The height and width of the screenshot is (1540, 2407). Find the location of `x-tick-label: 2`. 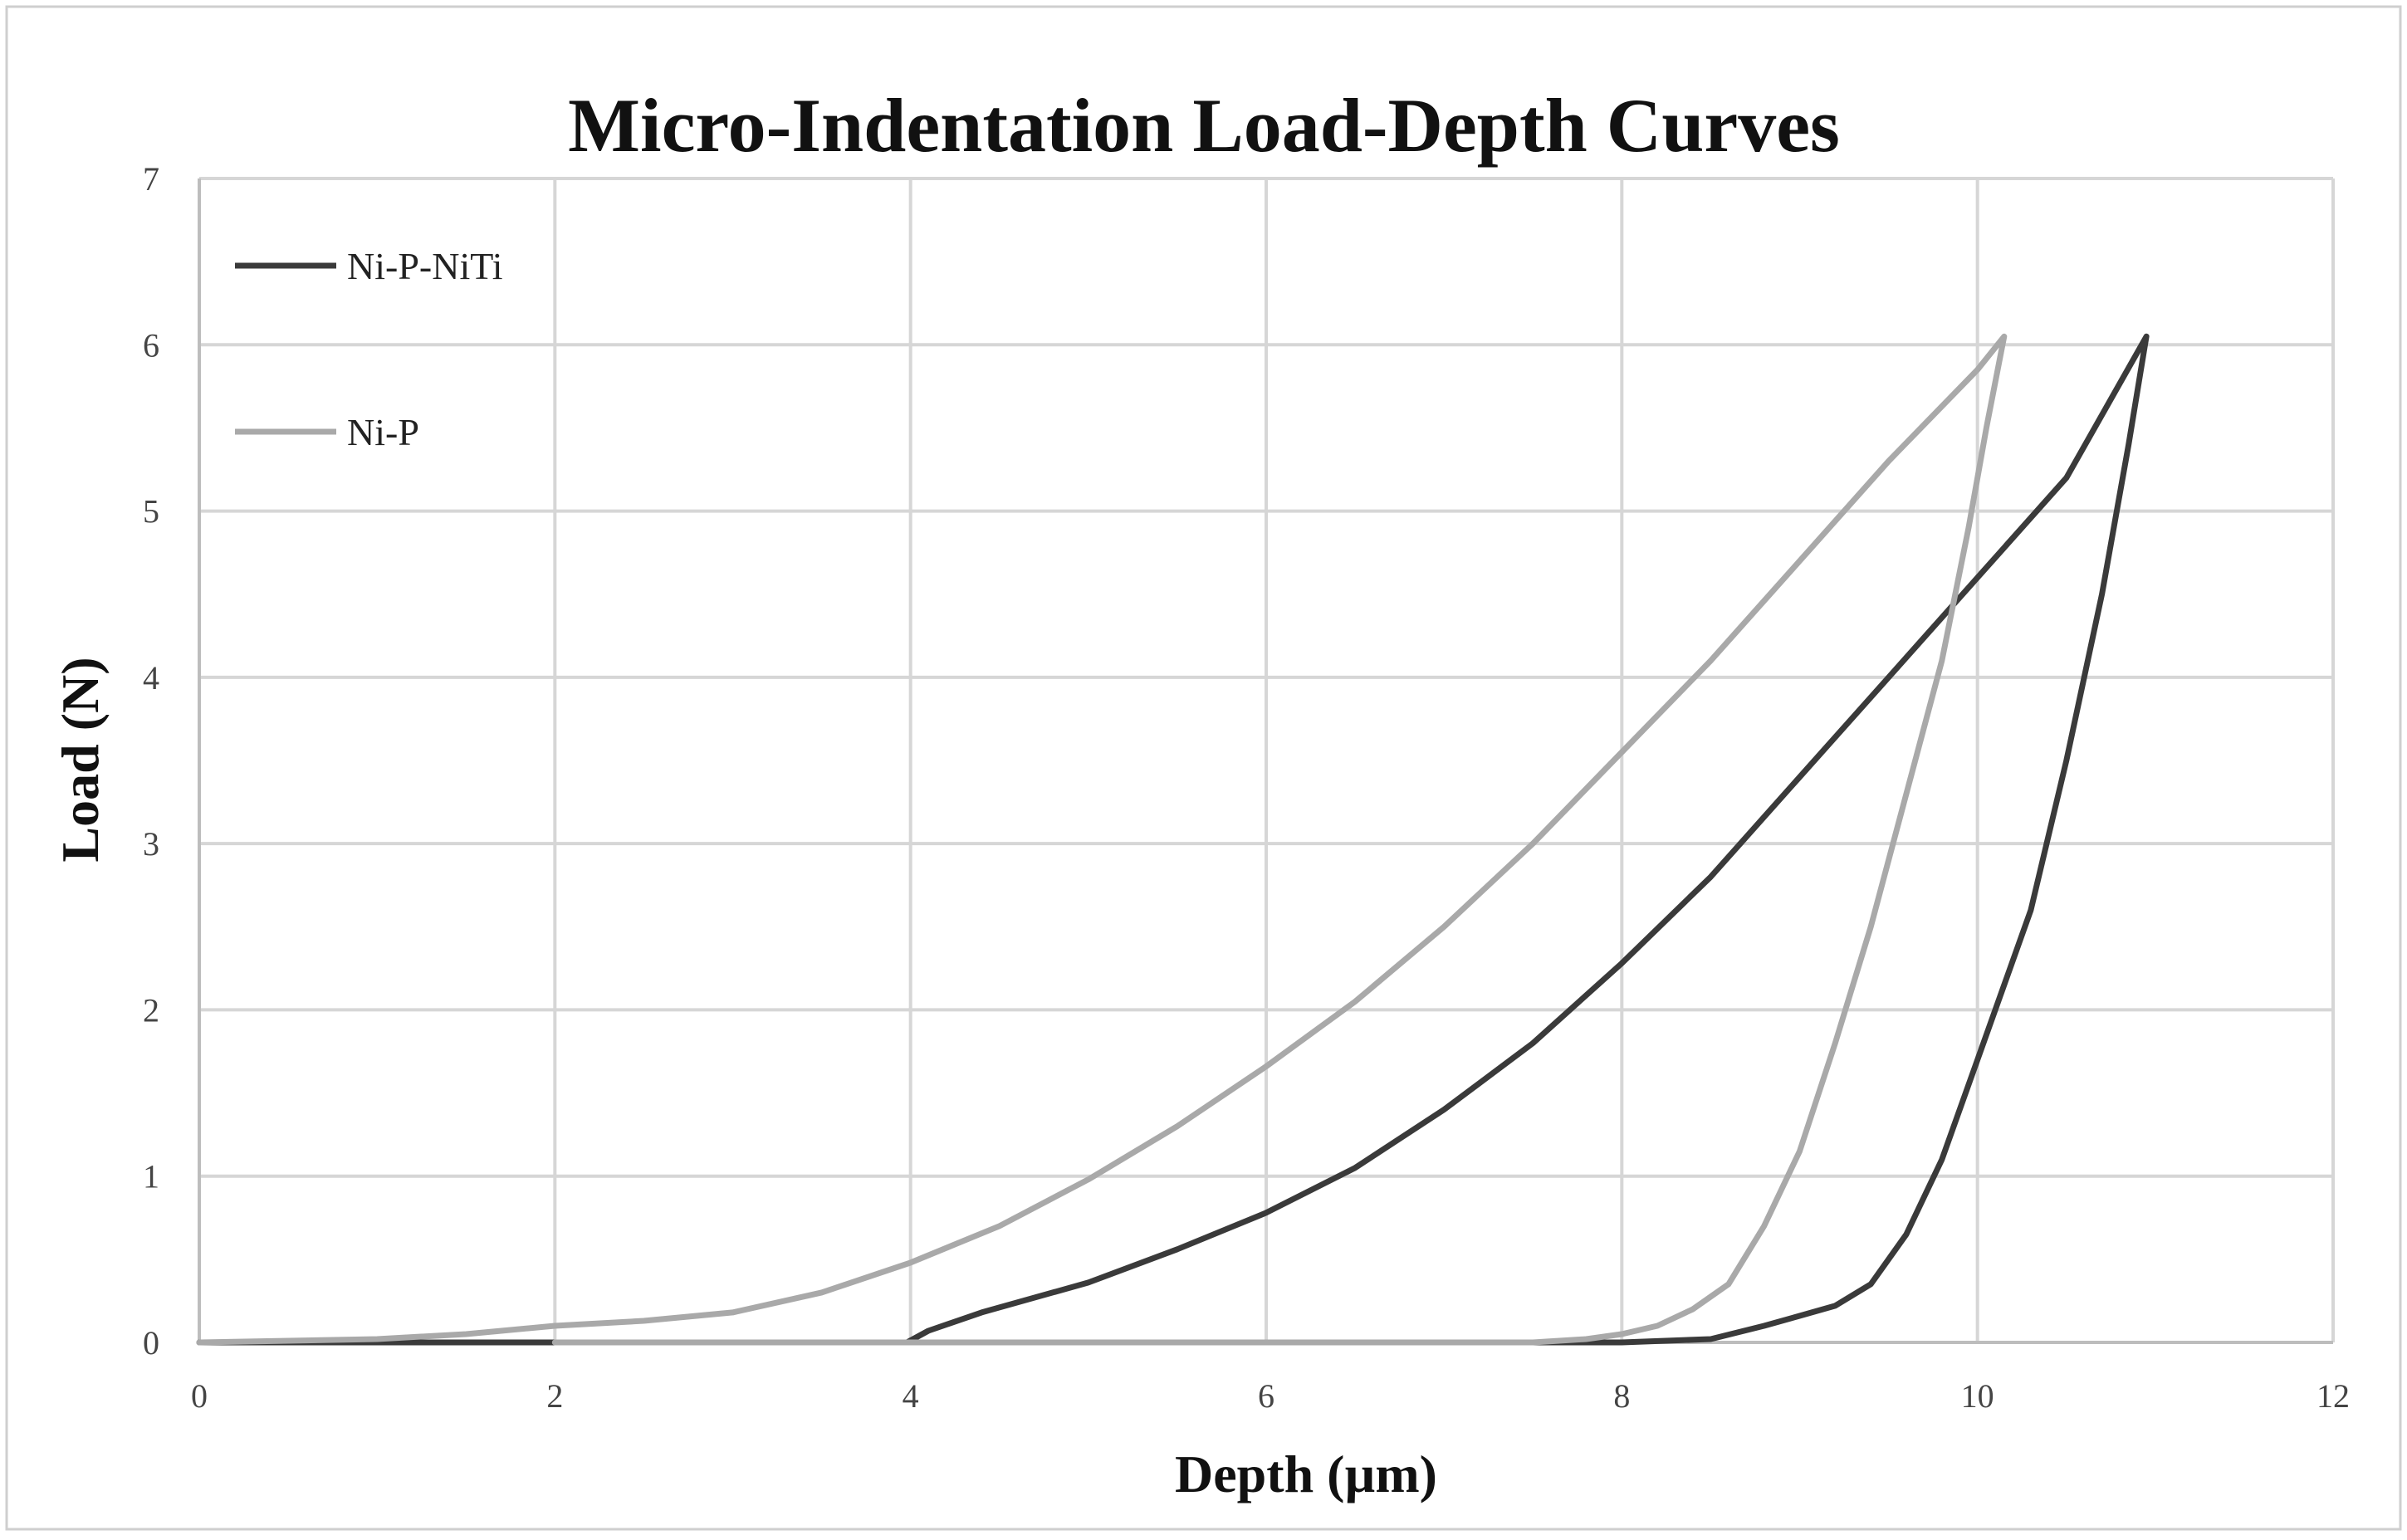

x-tick-label: 2 is located at coordinates (554, 1396).